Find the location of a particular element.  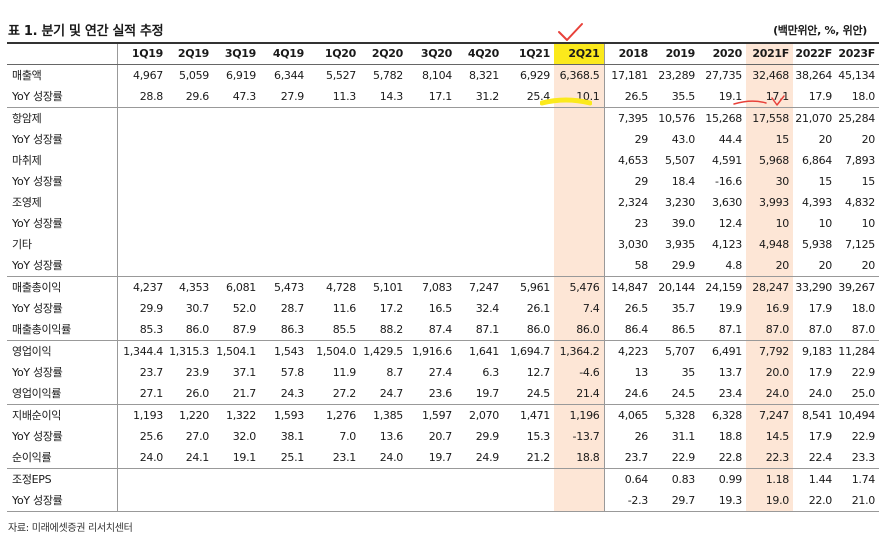

table-cell: 13.7 is located at coordinates (730, 372).